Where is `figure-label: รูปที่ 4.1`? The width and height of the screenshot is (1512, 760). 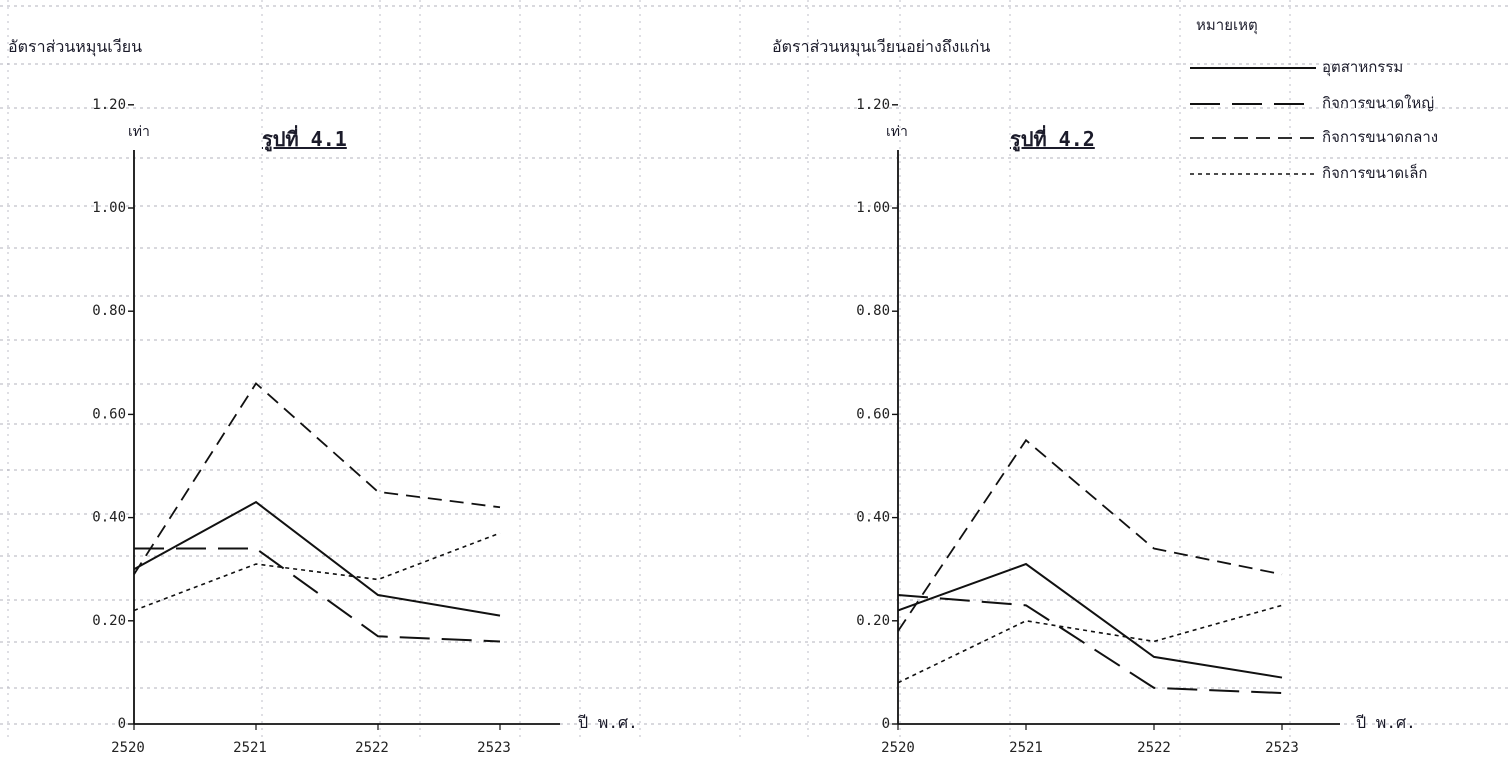 figure-label: รูปที่ 4.1 is located at coordinates (304, 138).